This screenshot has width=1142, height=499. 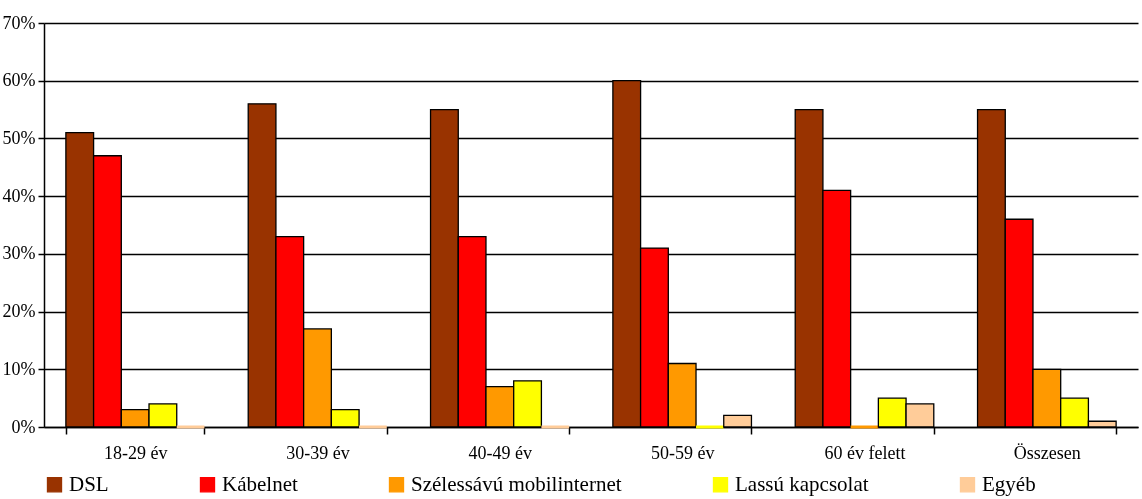 I want to click on y-tick-label: 60%, so click(x=19, y=80).